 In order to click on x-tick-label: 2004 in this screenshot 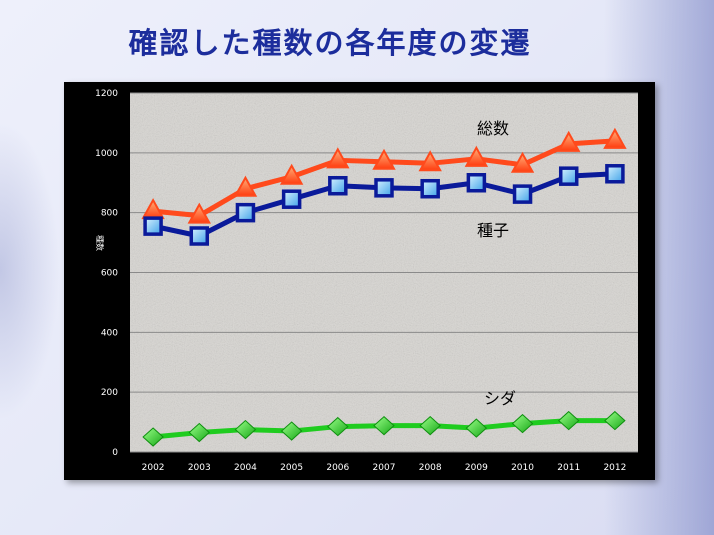, I will do `click(245, 468)`.